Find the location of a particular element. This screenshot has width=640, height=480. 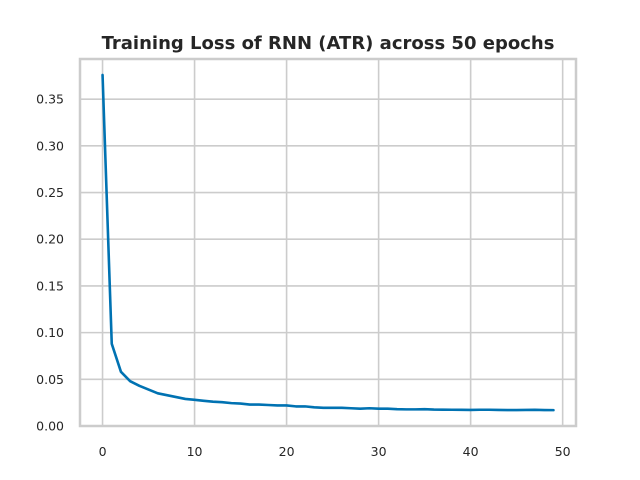

y-tick-label: 0.20 is located at coordinates (50, 239).